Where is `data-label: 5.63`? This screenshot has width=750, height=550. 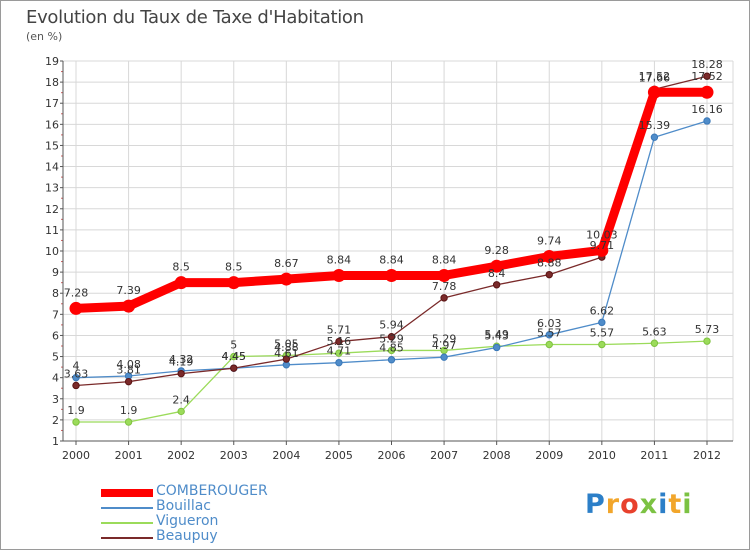
data-label: 5.63 is located at coordinates (654, 331).